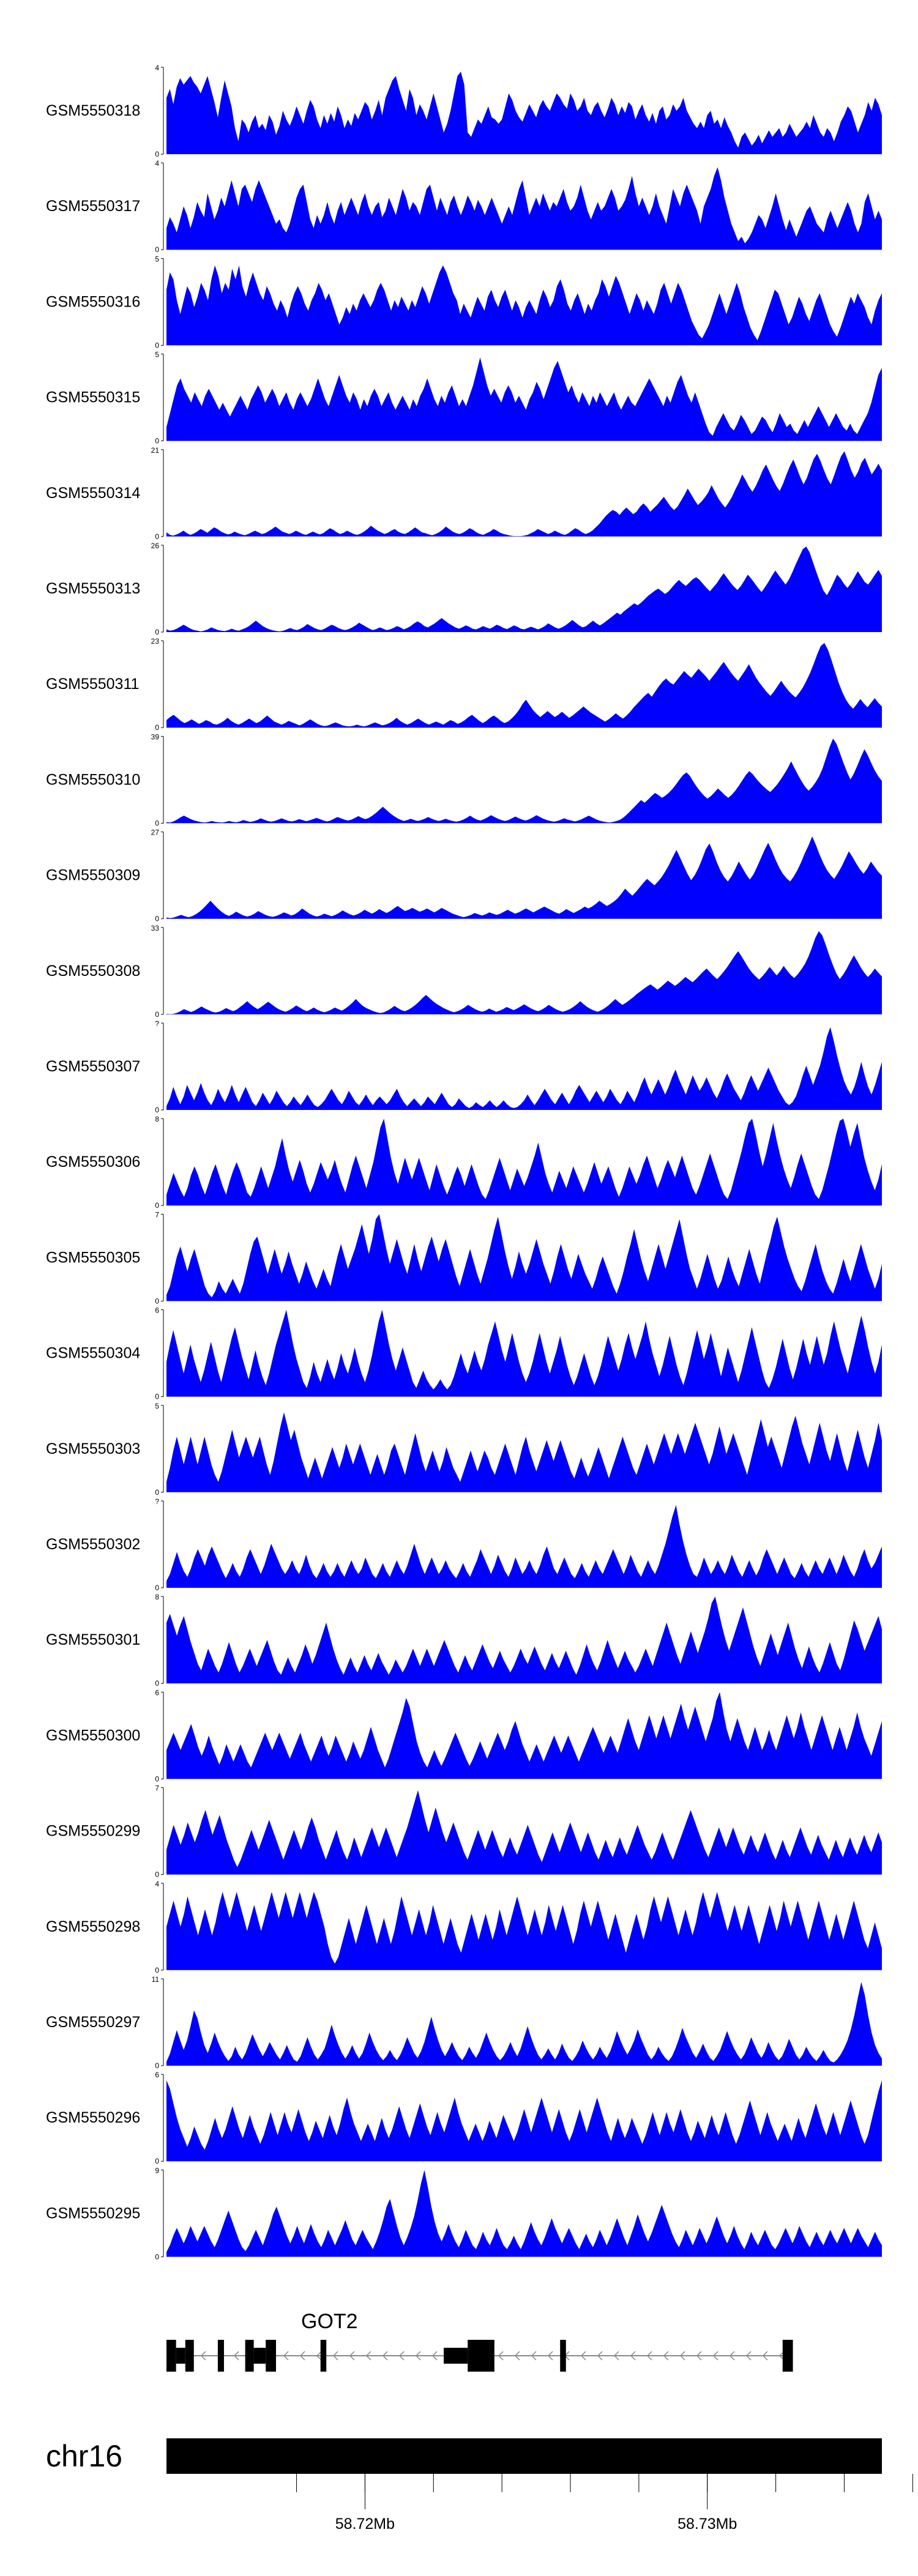 The height and width of the screenshot is (2576, 918). What do you see at coordinates (93, 876) in the screenshot?
I see `track-label: GSM5550309` at bounding box center [93, 876].